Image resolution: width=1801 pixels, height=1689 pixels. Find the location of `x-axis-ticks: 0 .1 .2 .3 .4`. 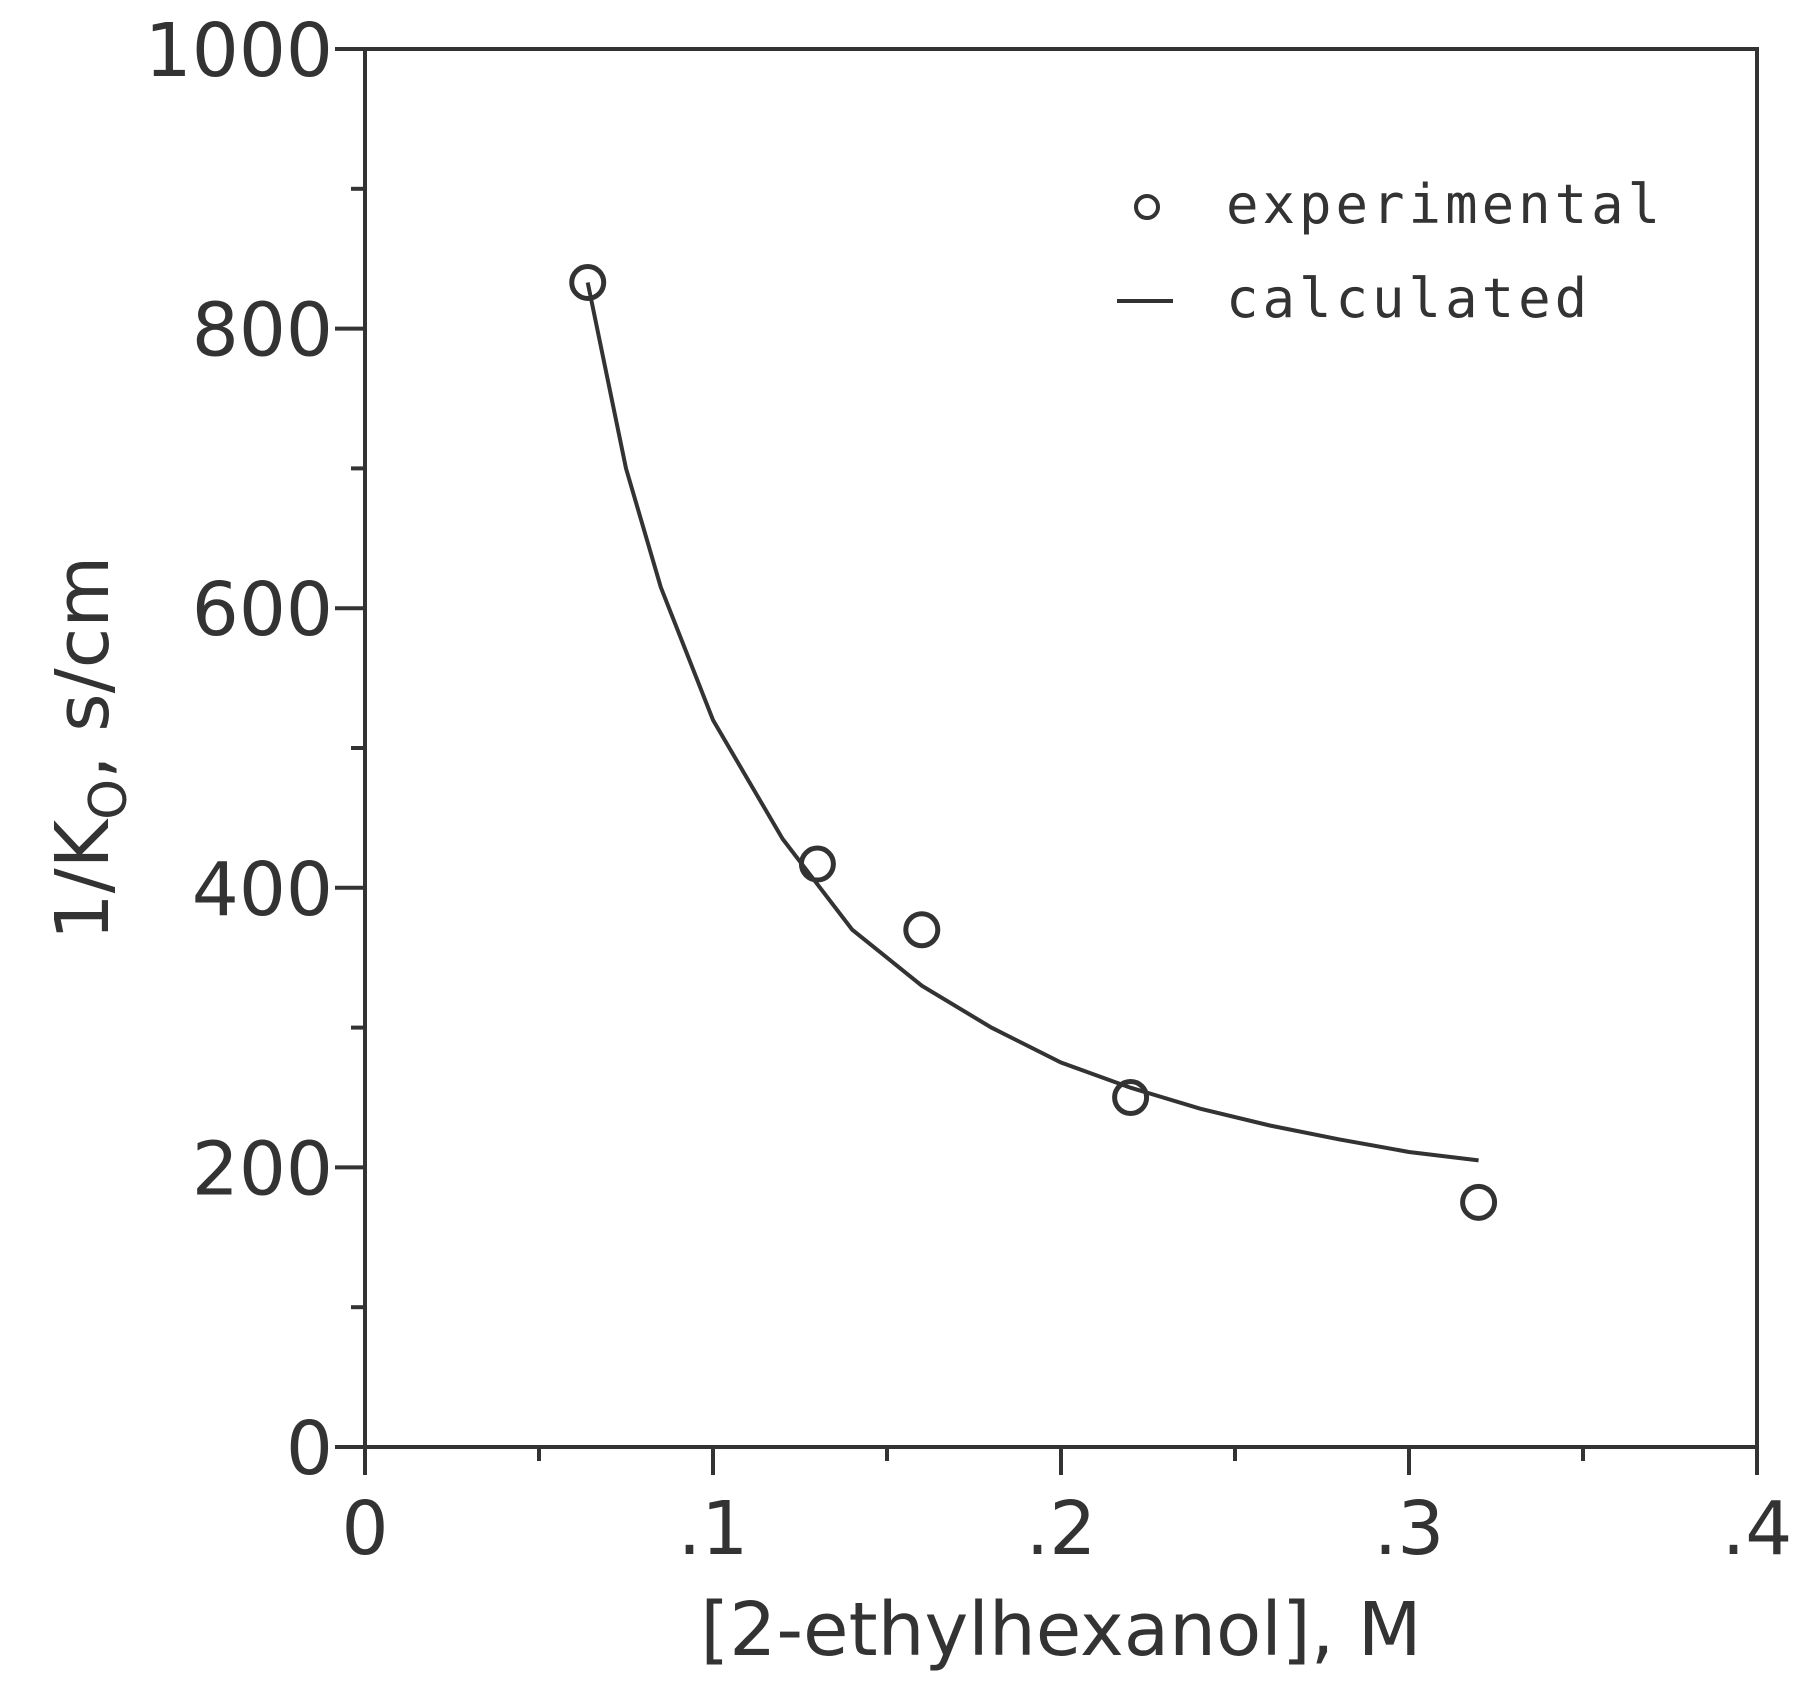

x-axis-ticks: 0 .1 .2 .3 .4 is located at coordinates (1066, 1509).